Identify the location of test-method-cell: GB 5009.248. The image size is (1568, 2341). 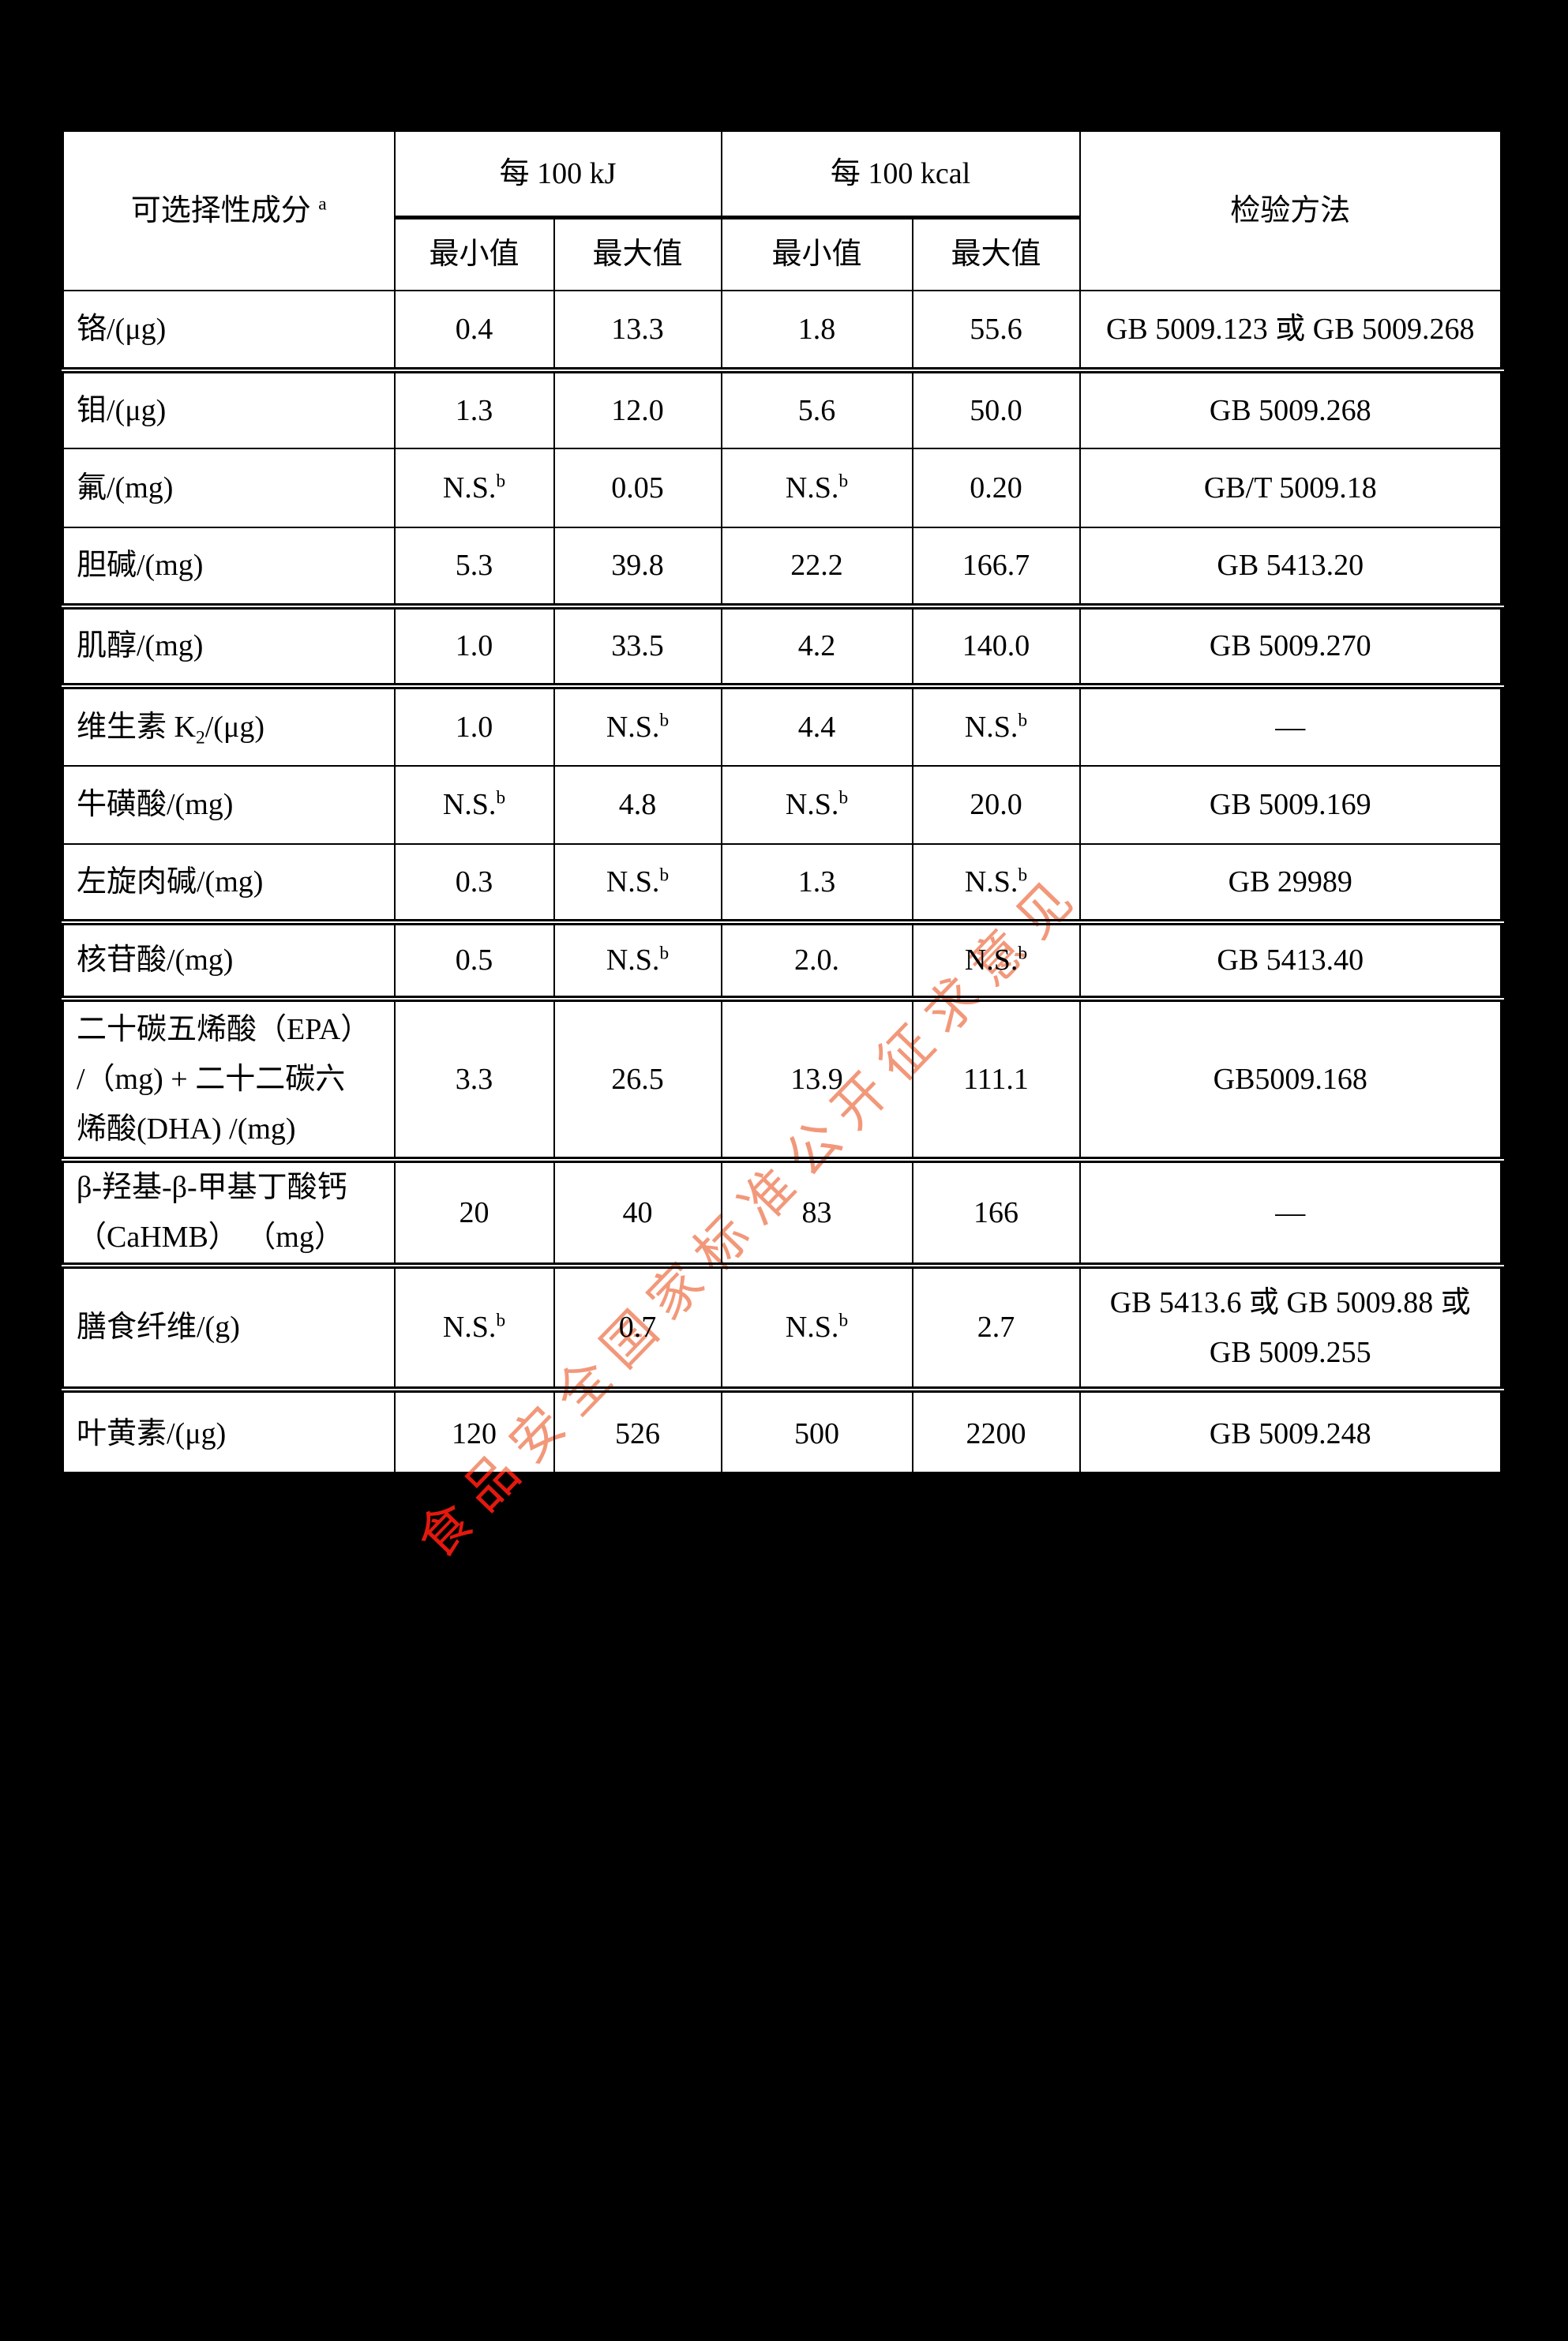
(1290, 1430).